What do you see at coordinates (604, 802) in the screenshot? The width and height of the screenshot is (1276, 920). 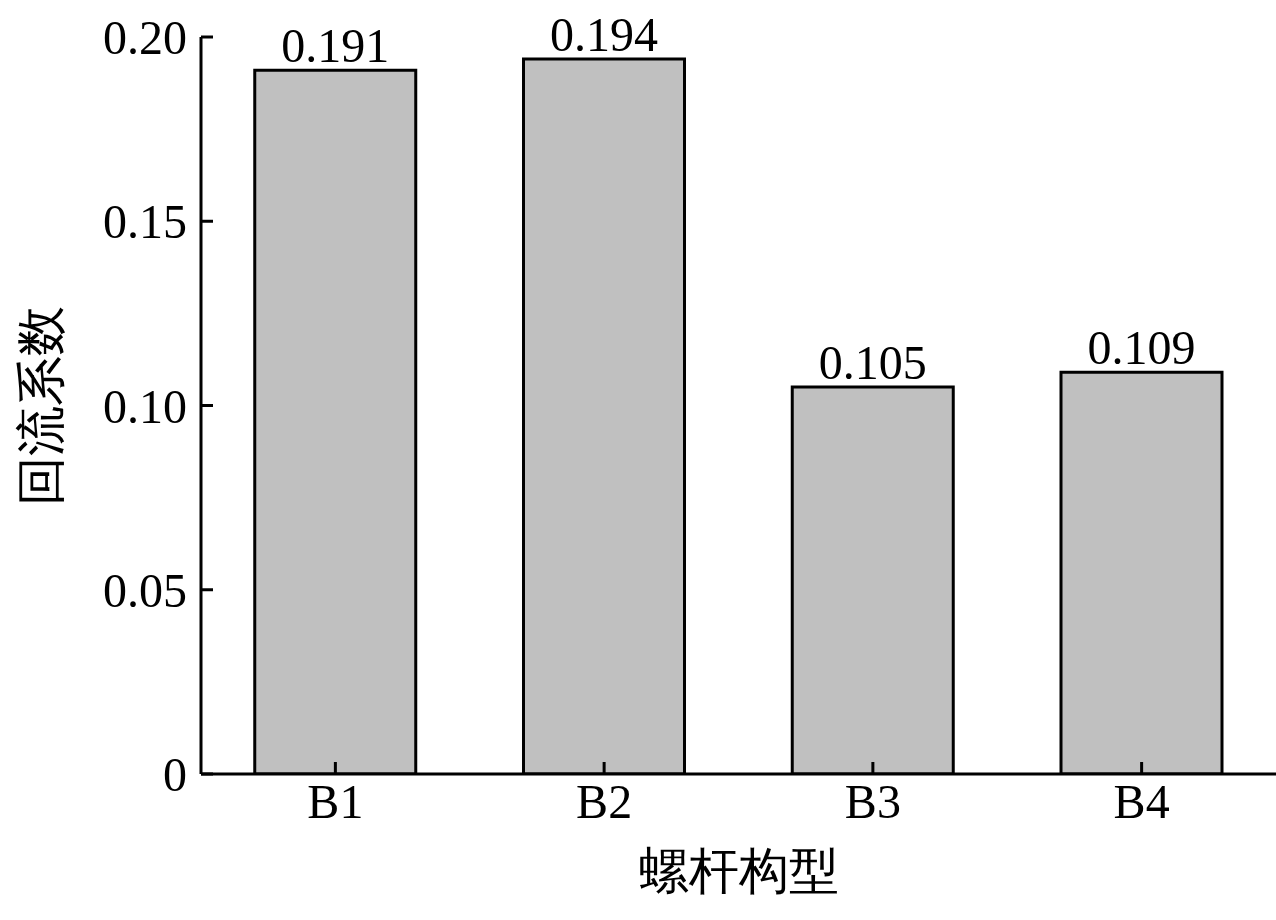 I see `x-tick-label: B2` at bounding box center [604, 802].